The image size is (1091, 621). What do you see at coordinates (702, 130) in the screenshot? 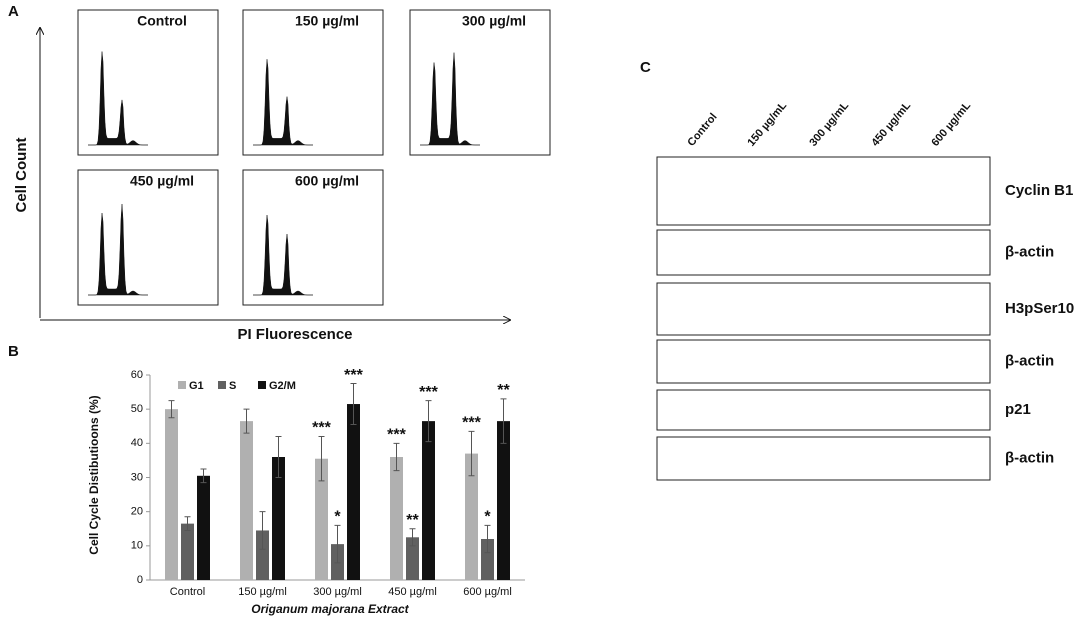
I see `lane-label: Control` at bounding box center [702, 130].